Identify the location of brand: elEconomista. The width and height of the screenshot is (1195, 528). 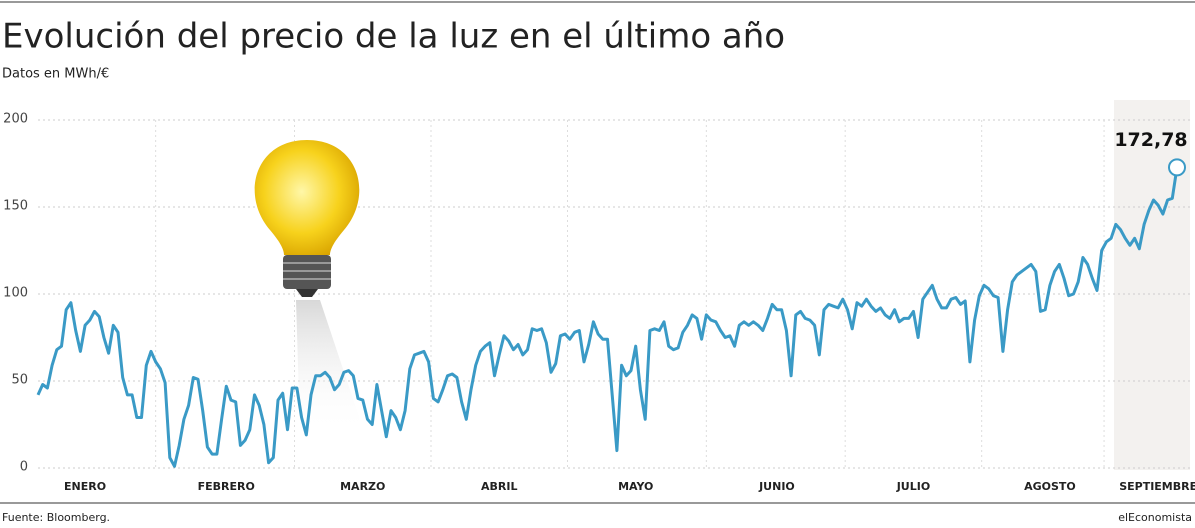
(1155, 517).